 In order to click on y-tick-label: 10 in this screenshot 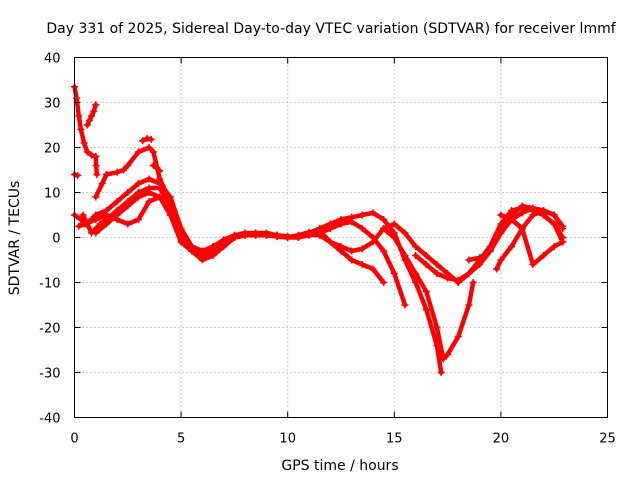, I will do `click(52, 194)`.